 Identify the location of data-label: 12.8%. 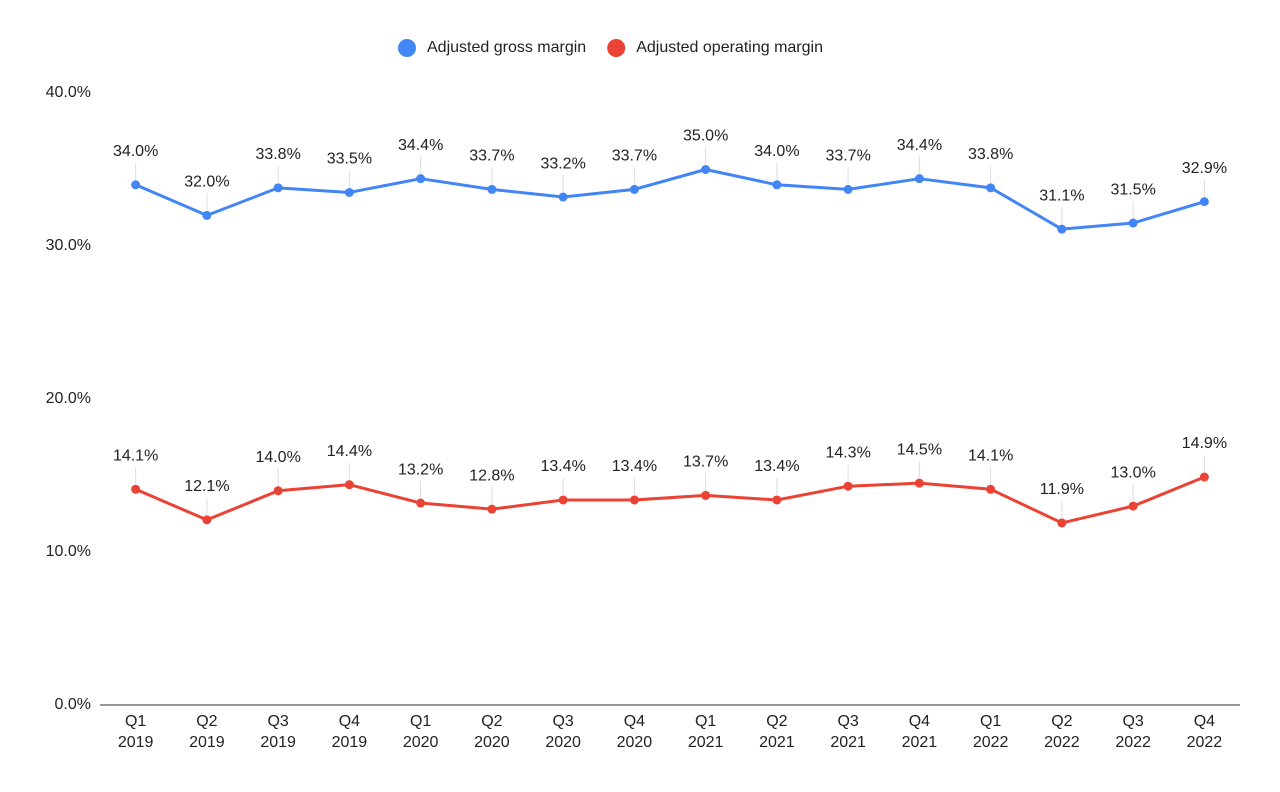
(491, 475).